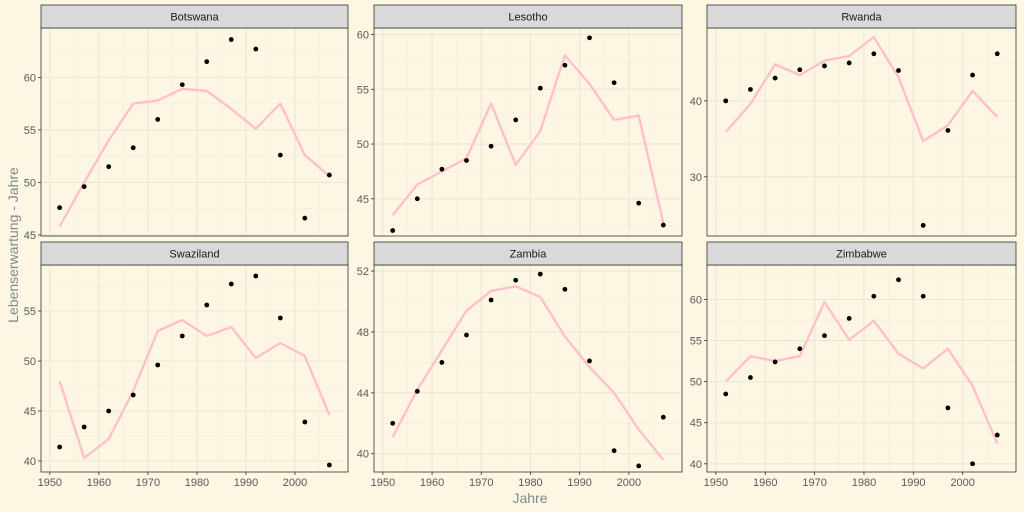 The height and width of the screenshot is (512, 1024). Describe the element at coordinates (13, 245) in the screenshot. I see `y-axis-title: Lebenserwartung - Jahre` at that location.